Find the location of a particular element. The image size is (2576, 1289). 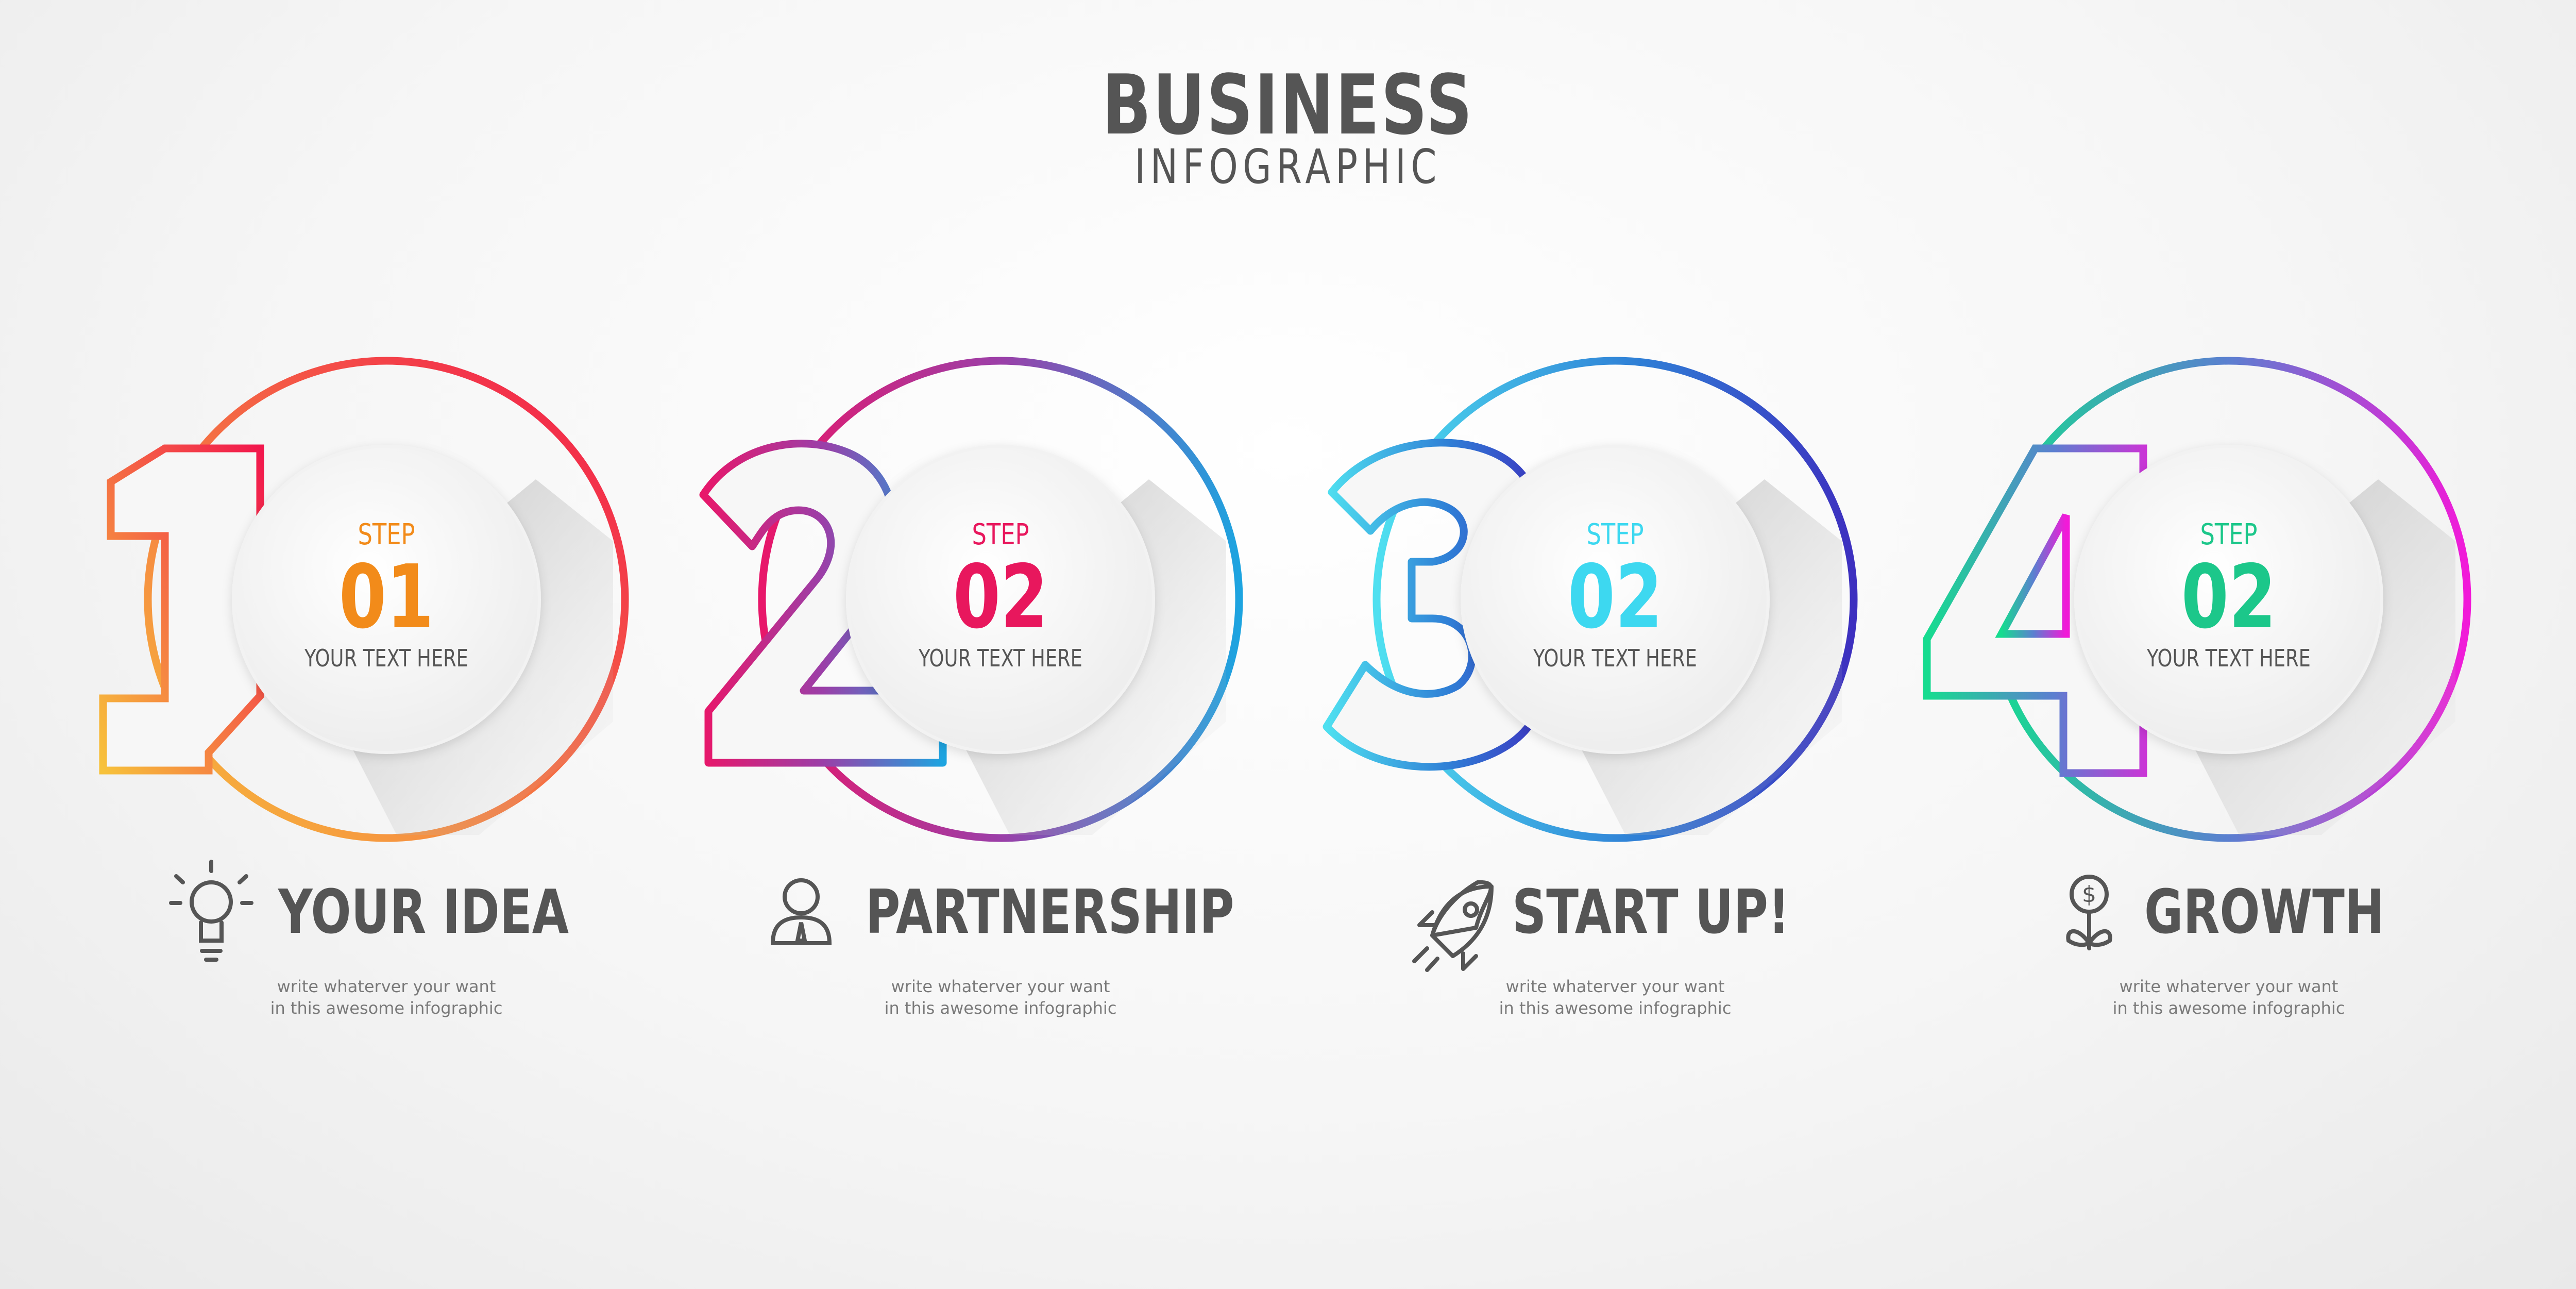

step-2-ring is located at coordinates (1000, 599).